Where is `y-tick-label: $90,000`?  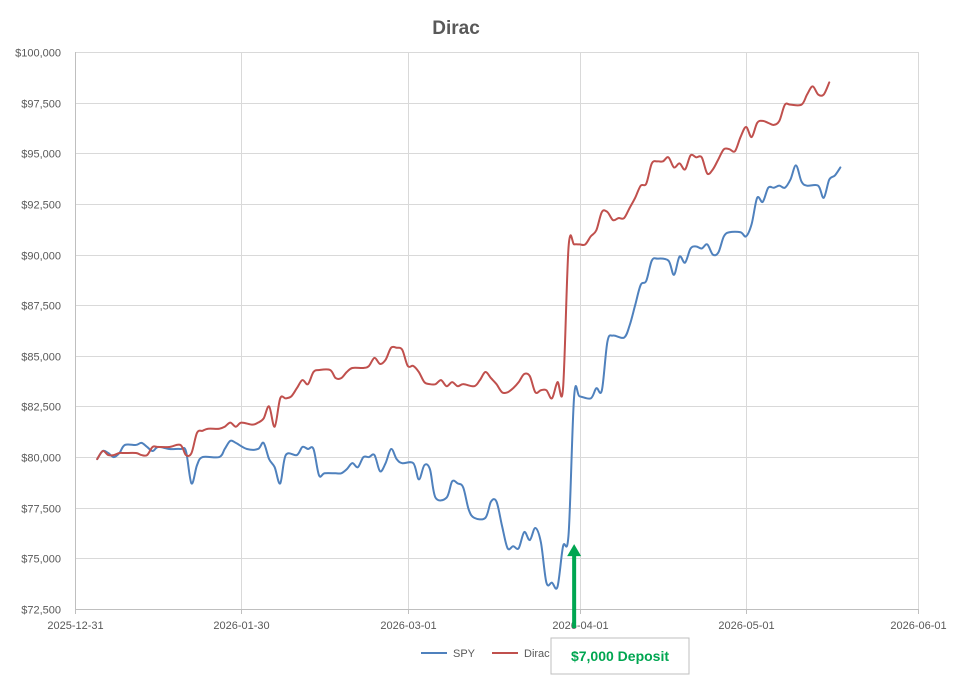
y-tick-label: $90,000 is located at coordinates (41, 257).